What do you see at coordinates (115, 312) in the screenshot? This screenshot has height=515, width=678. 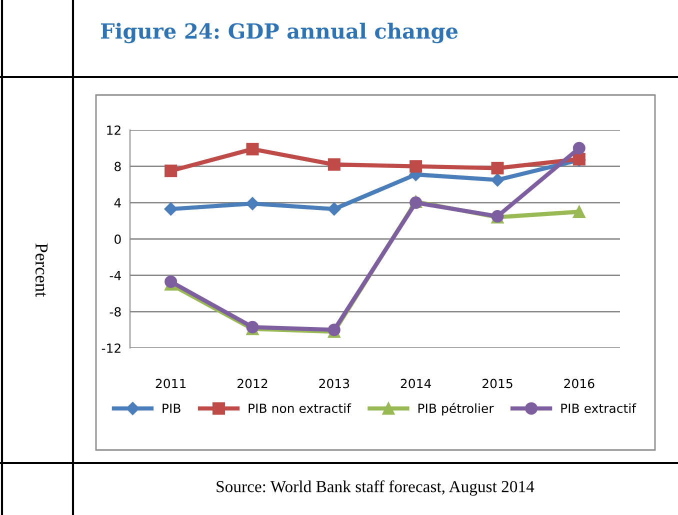 I see `y-tick-label: -8` at bounding box center [115, 312].